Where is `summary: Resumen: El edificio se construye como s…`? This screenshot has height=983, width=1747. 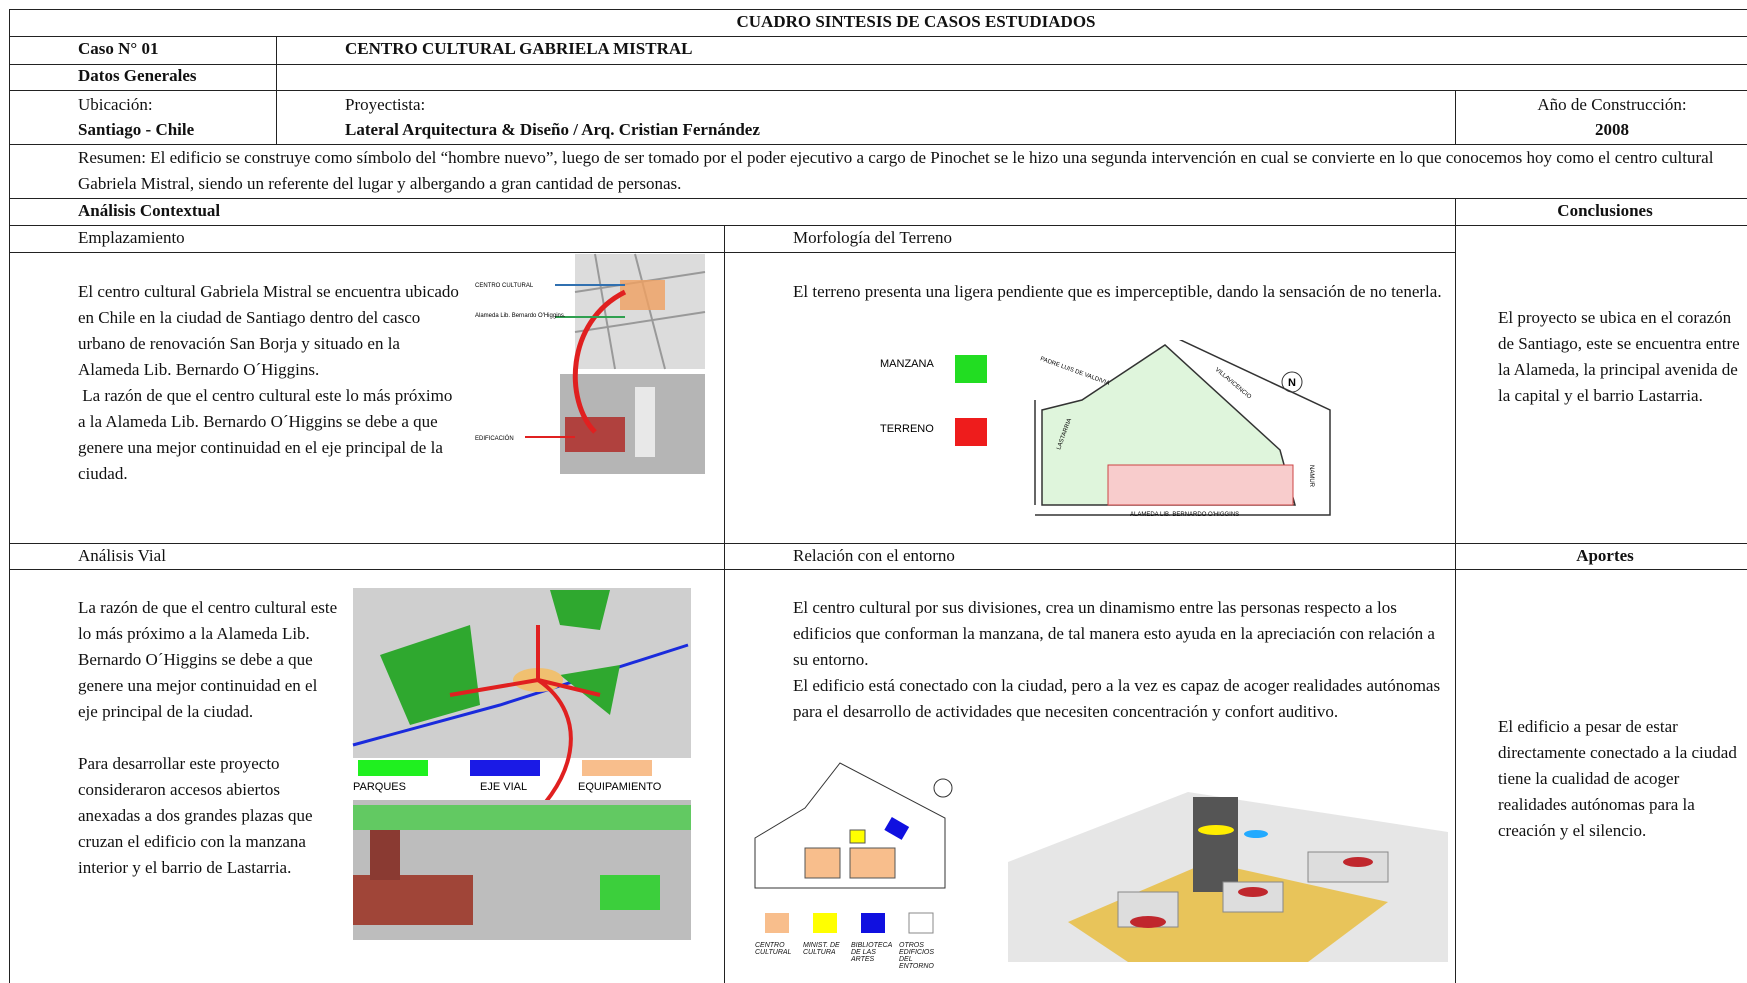 summary: Resumen: El edificio se construye como s… is located at coordinates (896, 170).